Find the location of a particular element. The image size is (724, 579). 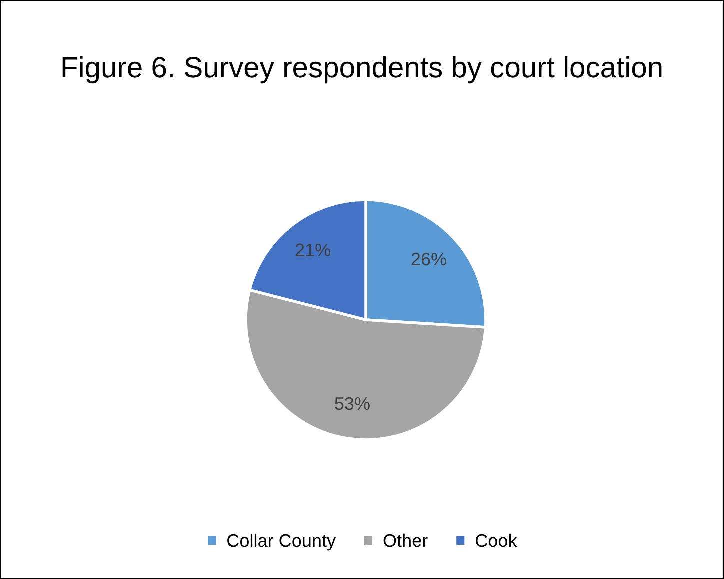

data-label: 21% is located at coordinates (313, 250).